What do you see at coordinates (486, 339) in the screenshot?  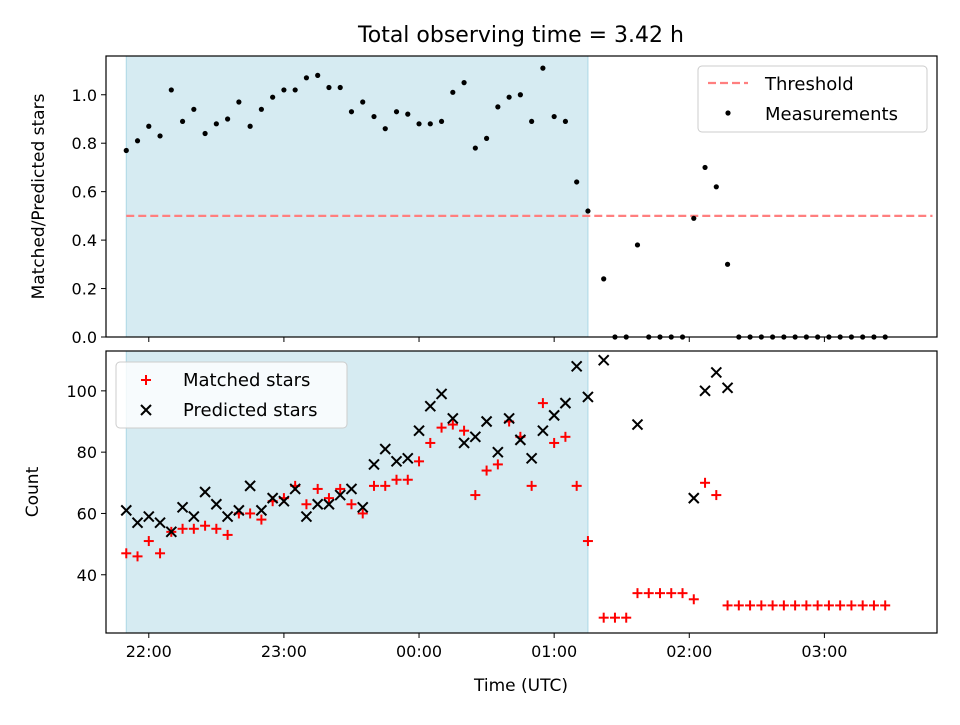 I see `top-x-ticks` at bounding box center [486, 339].